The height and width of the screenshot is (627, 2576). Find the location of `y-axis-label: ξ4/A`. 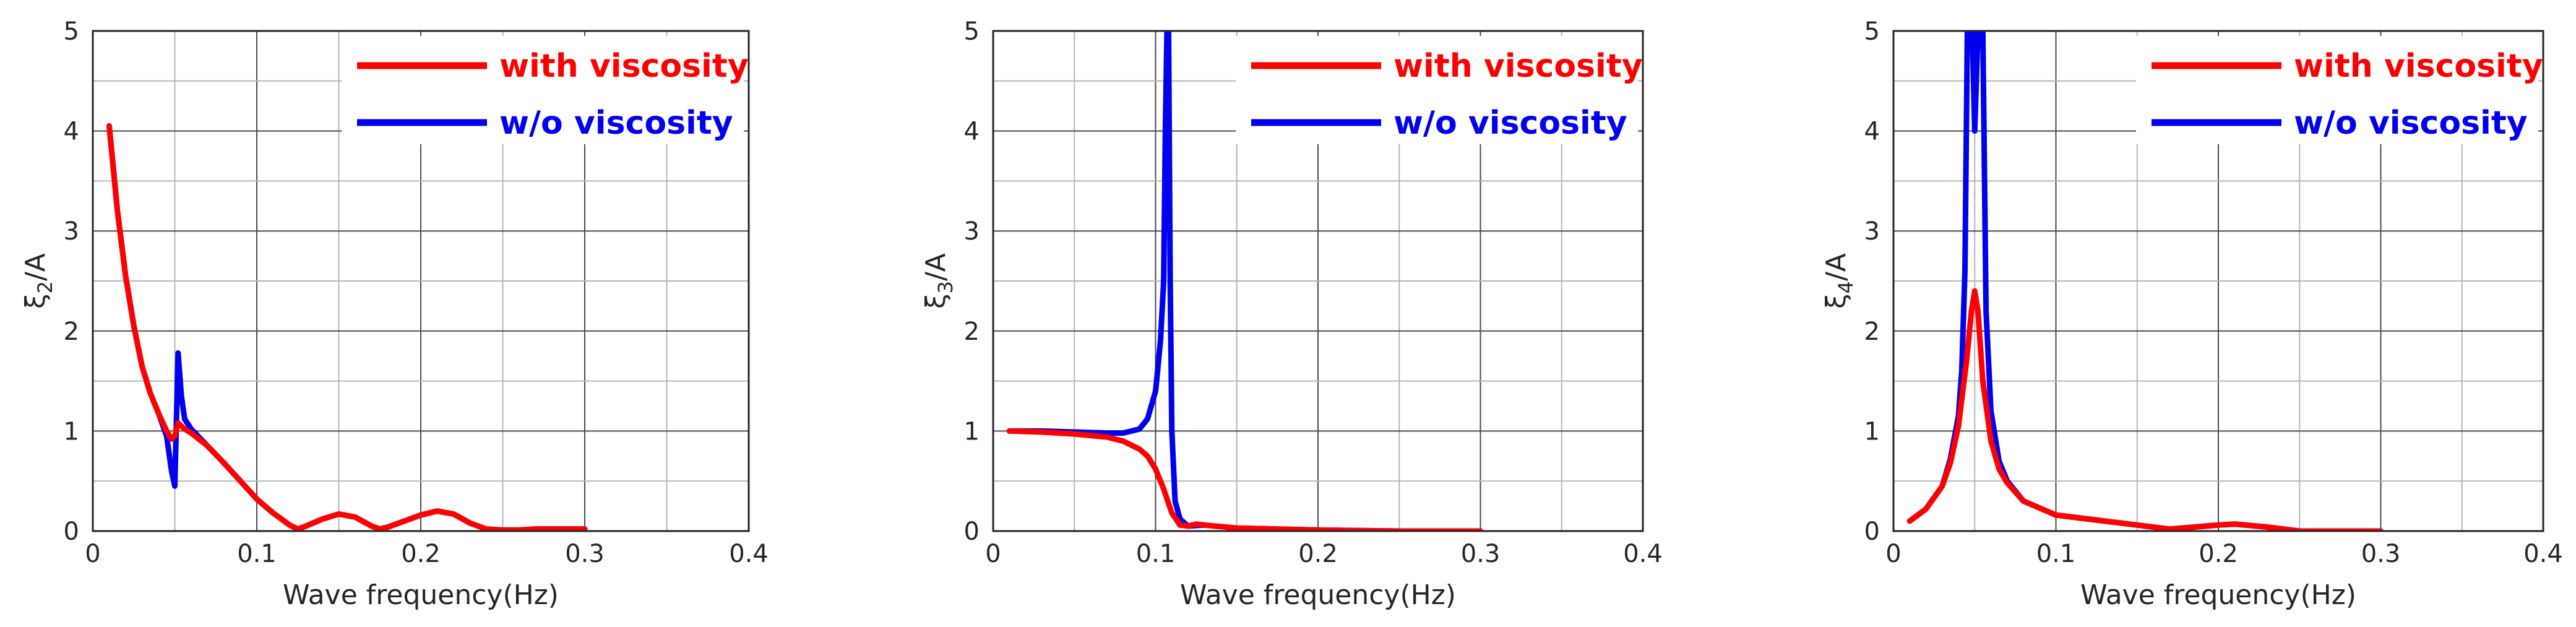

y-axis-label: ξ4/A is located at coordinates (1839, 281).